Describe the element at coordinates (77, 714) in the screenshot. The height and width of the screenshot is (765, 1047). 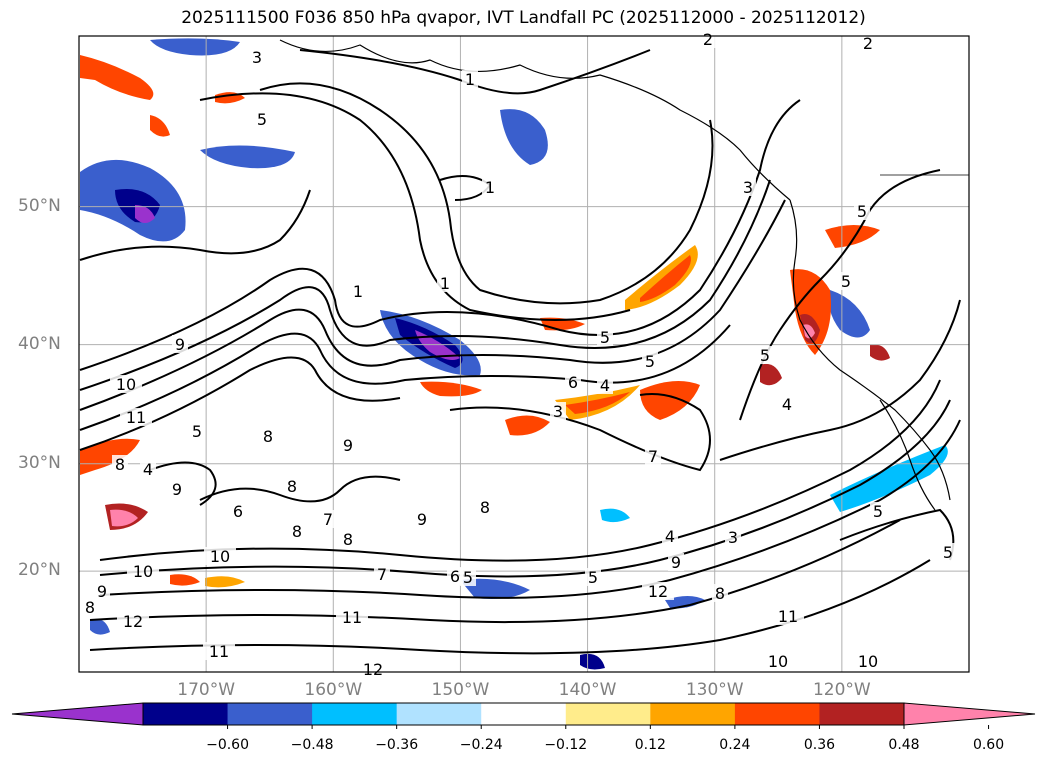
I see `colorbar-extend-min` at that location.